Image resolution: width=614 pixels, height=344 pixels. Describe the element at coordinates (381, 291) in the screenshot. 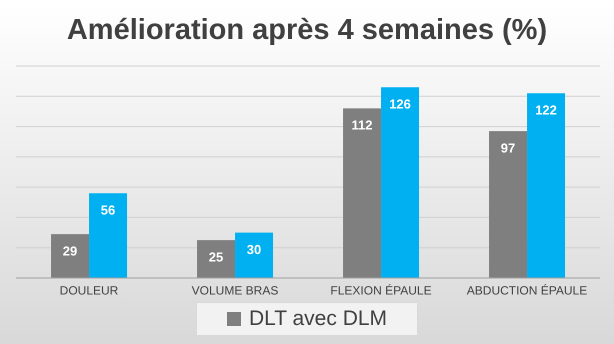

I see `x-tick-label: FLEXION ÉPAULE` at that location.